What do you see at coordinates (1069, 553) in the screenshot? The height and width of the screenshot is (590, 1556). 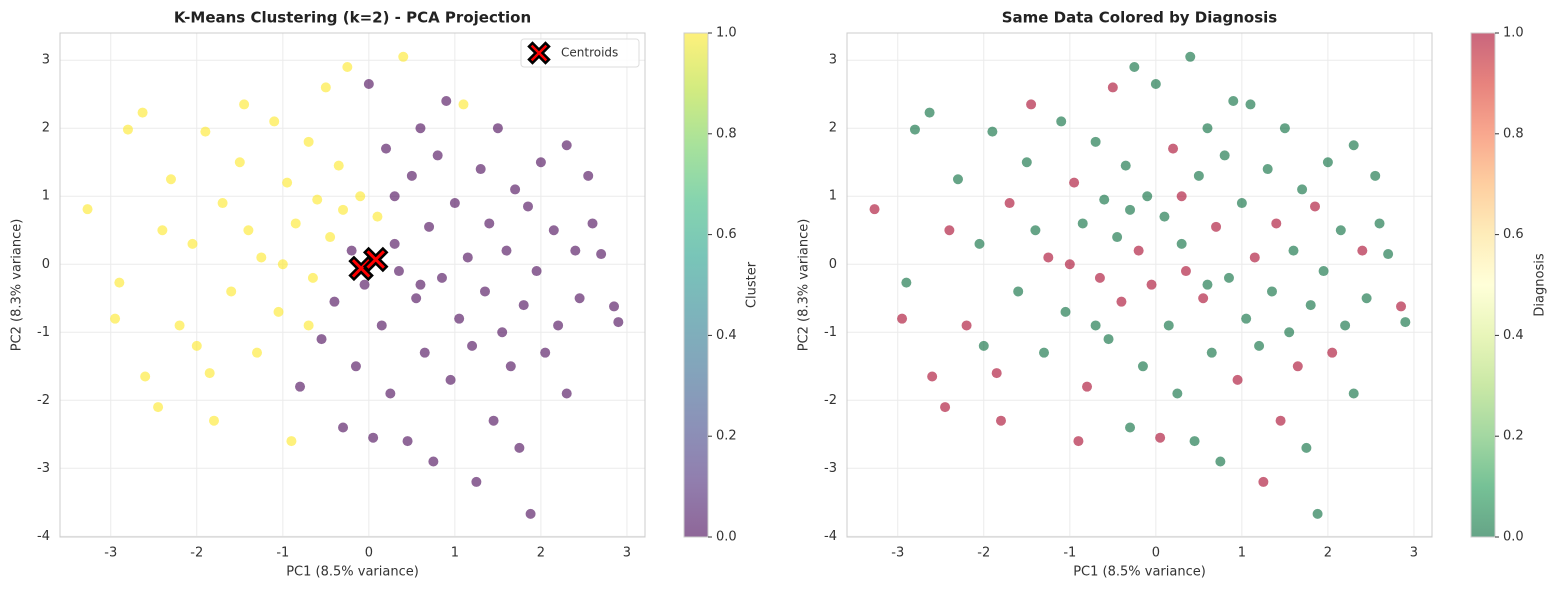 I see `x-tick-label: -1` at bounding box center [1069, 553].